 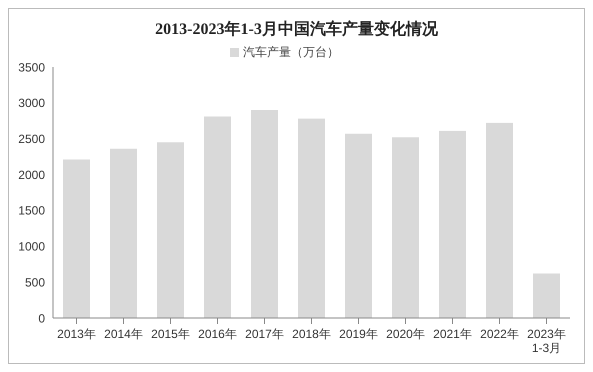 What do you see at coordinates (32, 247) in the screenshot?
I see `y-tick-label: 1000` at bounding box center [32, 247].